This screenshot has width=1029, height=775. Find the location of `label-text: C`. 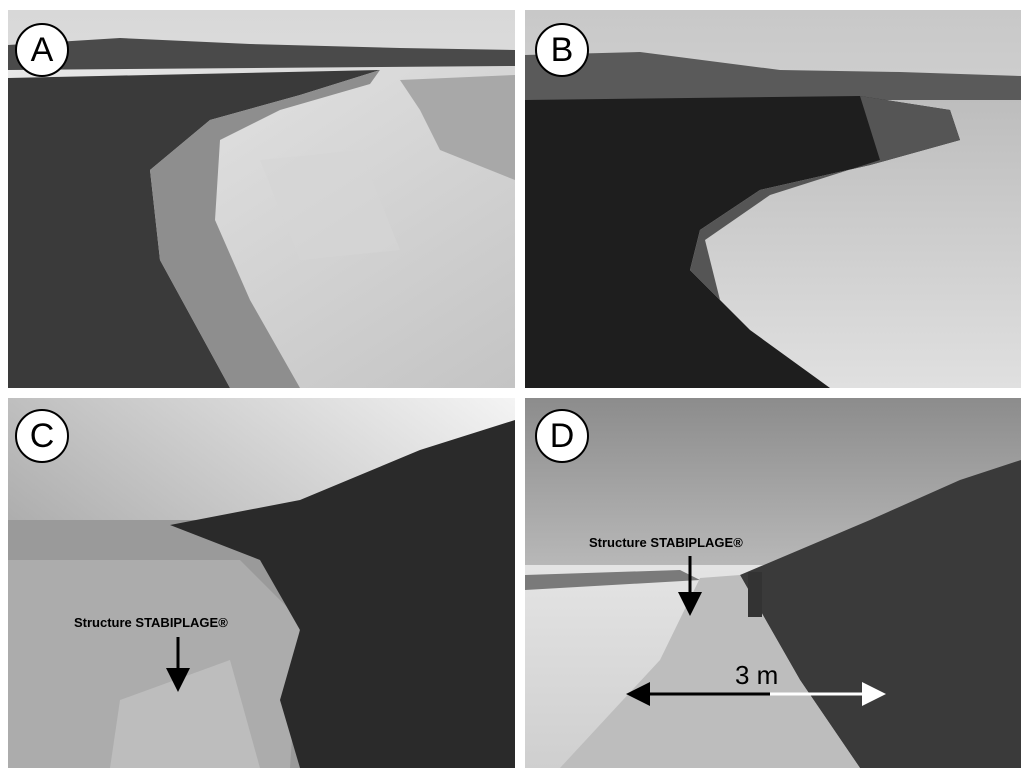

label-text: C is located at coordinates (42, 436).